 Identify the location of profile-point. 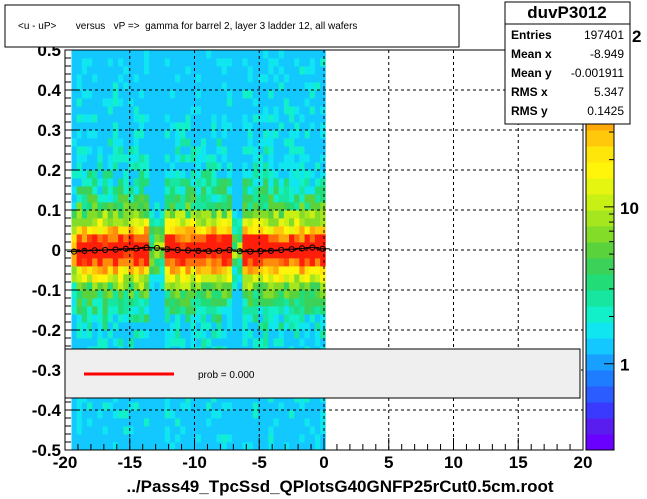
(229, 250).